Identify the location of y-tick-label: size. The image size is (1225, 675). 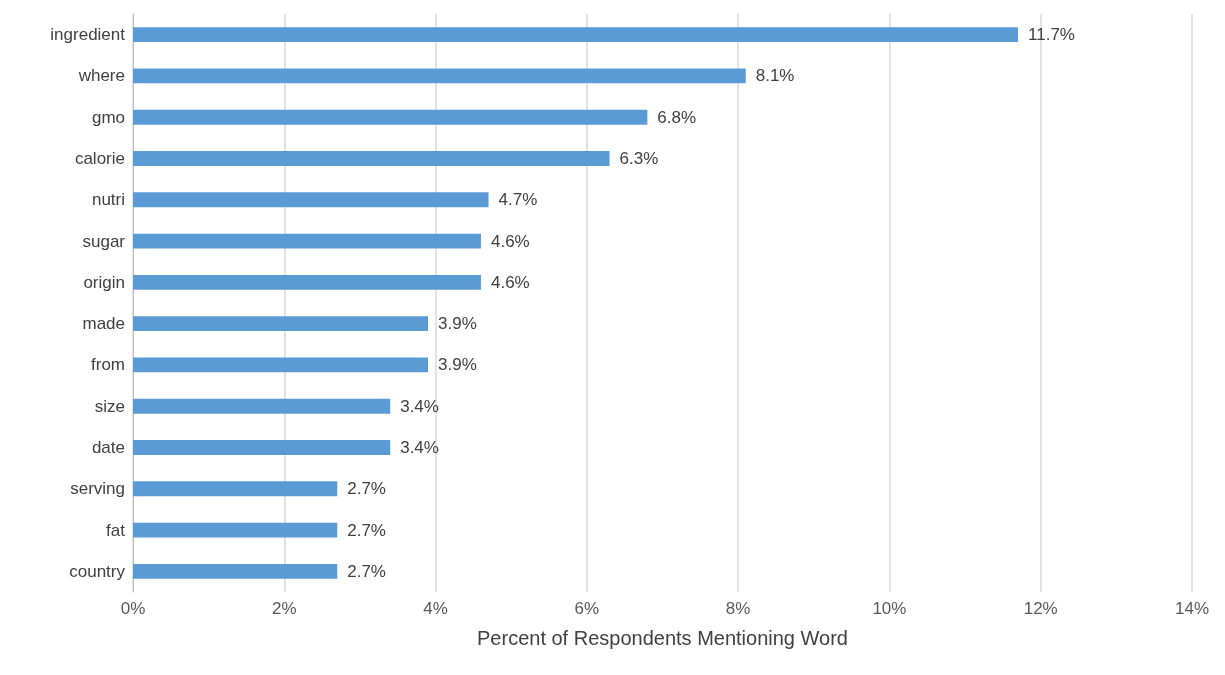
(109, 406).